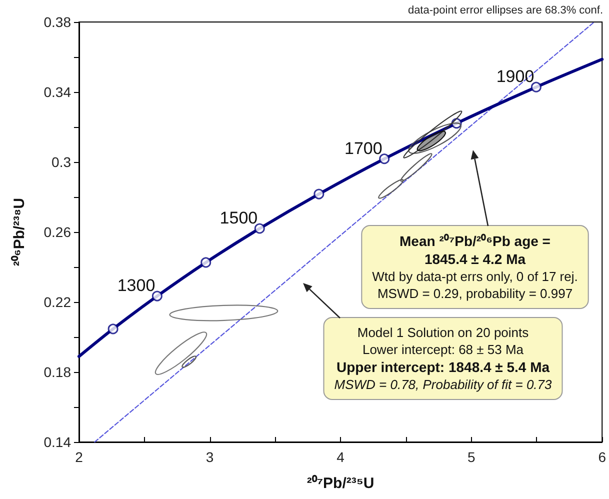 The width and height of the screenshot is (609, 499). I want to click on y-axis-title: ²⁰⁶Pb/²³⁸U, so click(19, 232).